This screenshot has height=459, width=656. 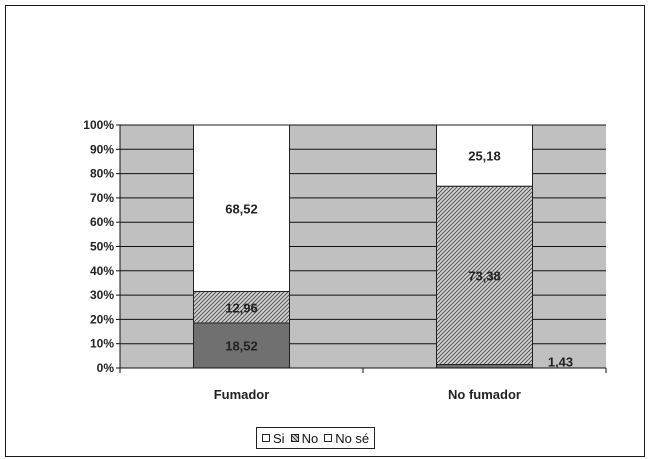 I want to click on legend-label-si: Si, so click(x=279, y=438).